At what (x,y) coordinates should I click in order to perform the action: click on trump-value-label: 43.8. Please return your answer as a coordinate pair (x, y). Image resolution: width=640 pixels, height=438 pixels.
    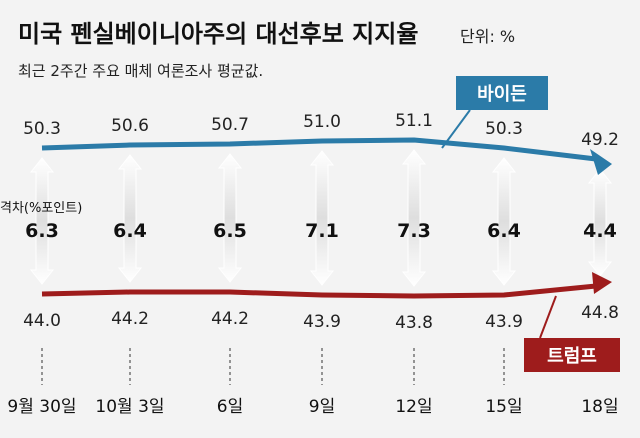
    Looking at the image, I should click on (414, 323).